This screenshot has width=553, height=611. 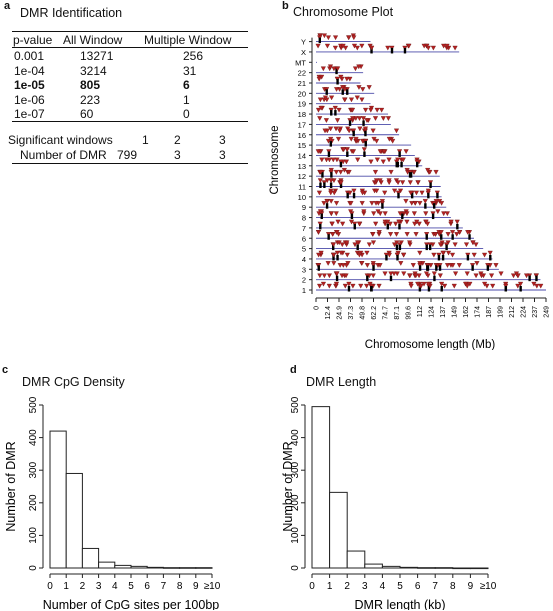 I want to click on x-tick-label: 7, so click(x=435, y=586).